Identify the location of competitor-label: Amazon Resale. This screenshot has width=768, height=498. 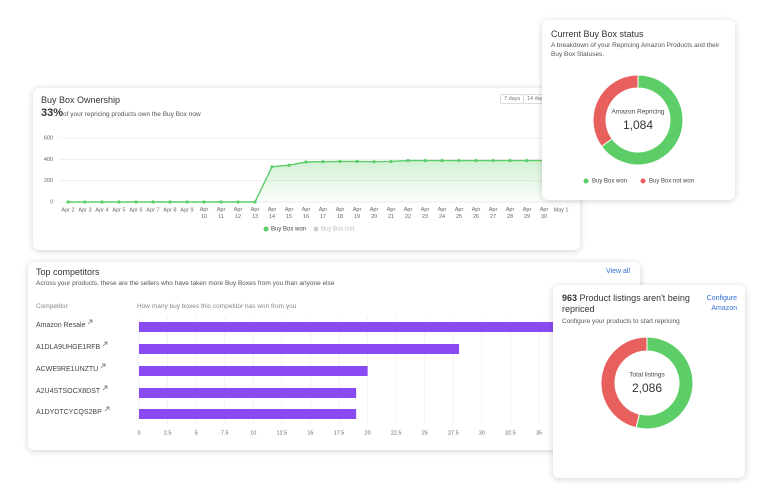
(61, 325).